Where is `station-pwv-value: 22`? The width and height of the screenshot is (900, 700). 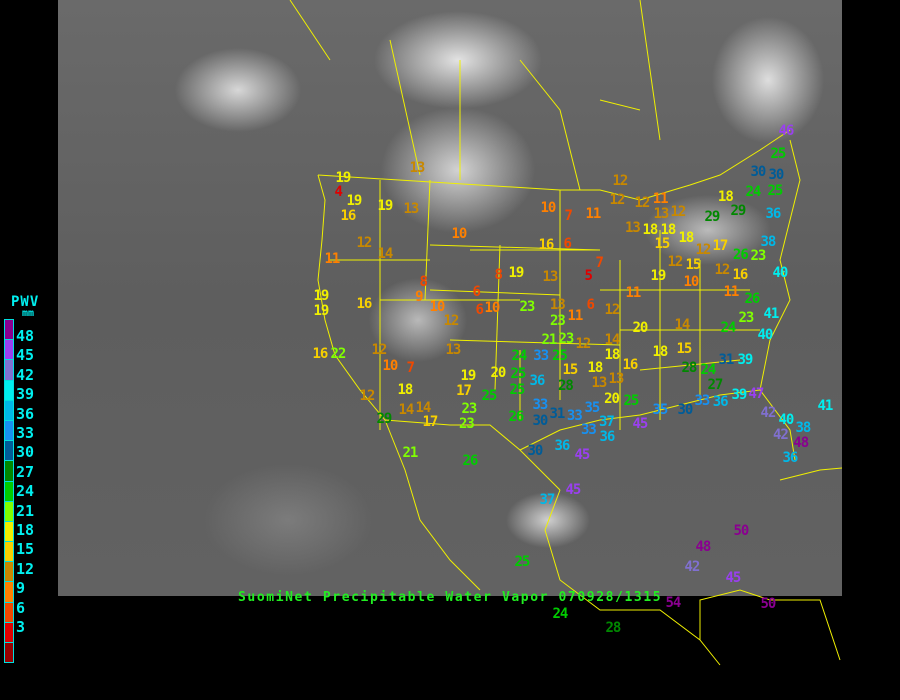
station-pwv-value: 22 is located at coordinates (338, 354).